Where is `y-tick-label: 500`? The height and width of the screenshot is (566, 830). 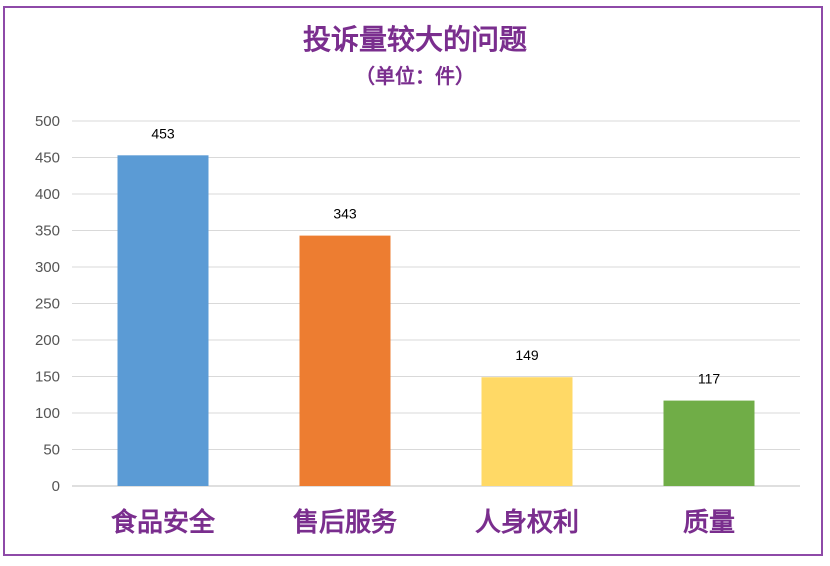 y-tick-label: 500 is located at coordinates (47, 121).